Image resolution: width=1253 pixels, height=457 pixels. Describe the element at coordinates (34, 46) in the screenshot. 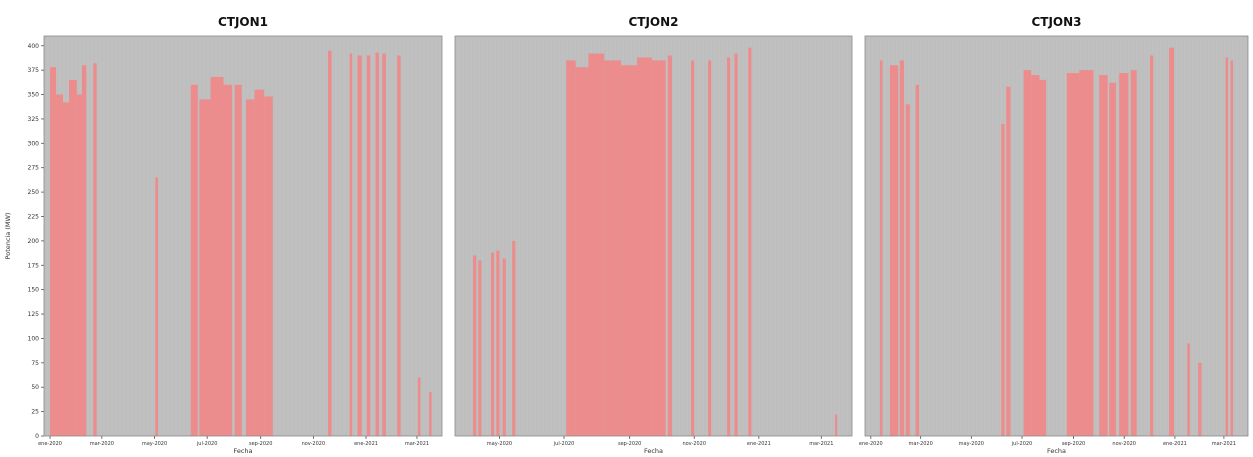

I see `y-tick-label: 400` at that location.